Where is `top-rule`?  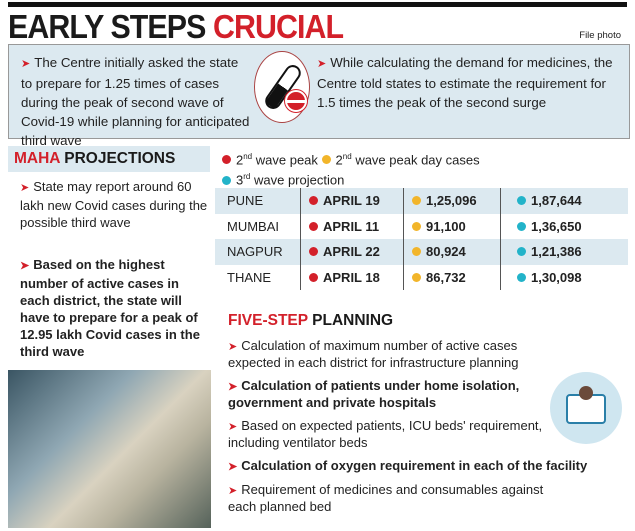 top-rule is located at coordinates (317, 4).